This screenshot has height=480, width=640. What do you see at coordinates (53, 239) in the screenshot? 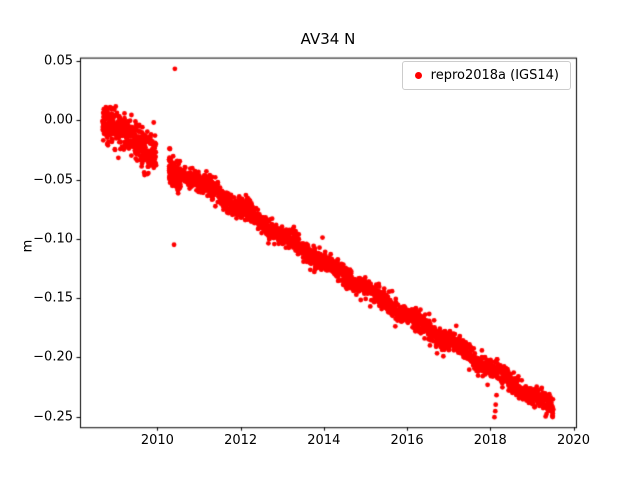
I see `y-tick-label: −0.10` at bounding box center [53, 239].